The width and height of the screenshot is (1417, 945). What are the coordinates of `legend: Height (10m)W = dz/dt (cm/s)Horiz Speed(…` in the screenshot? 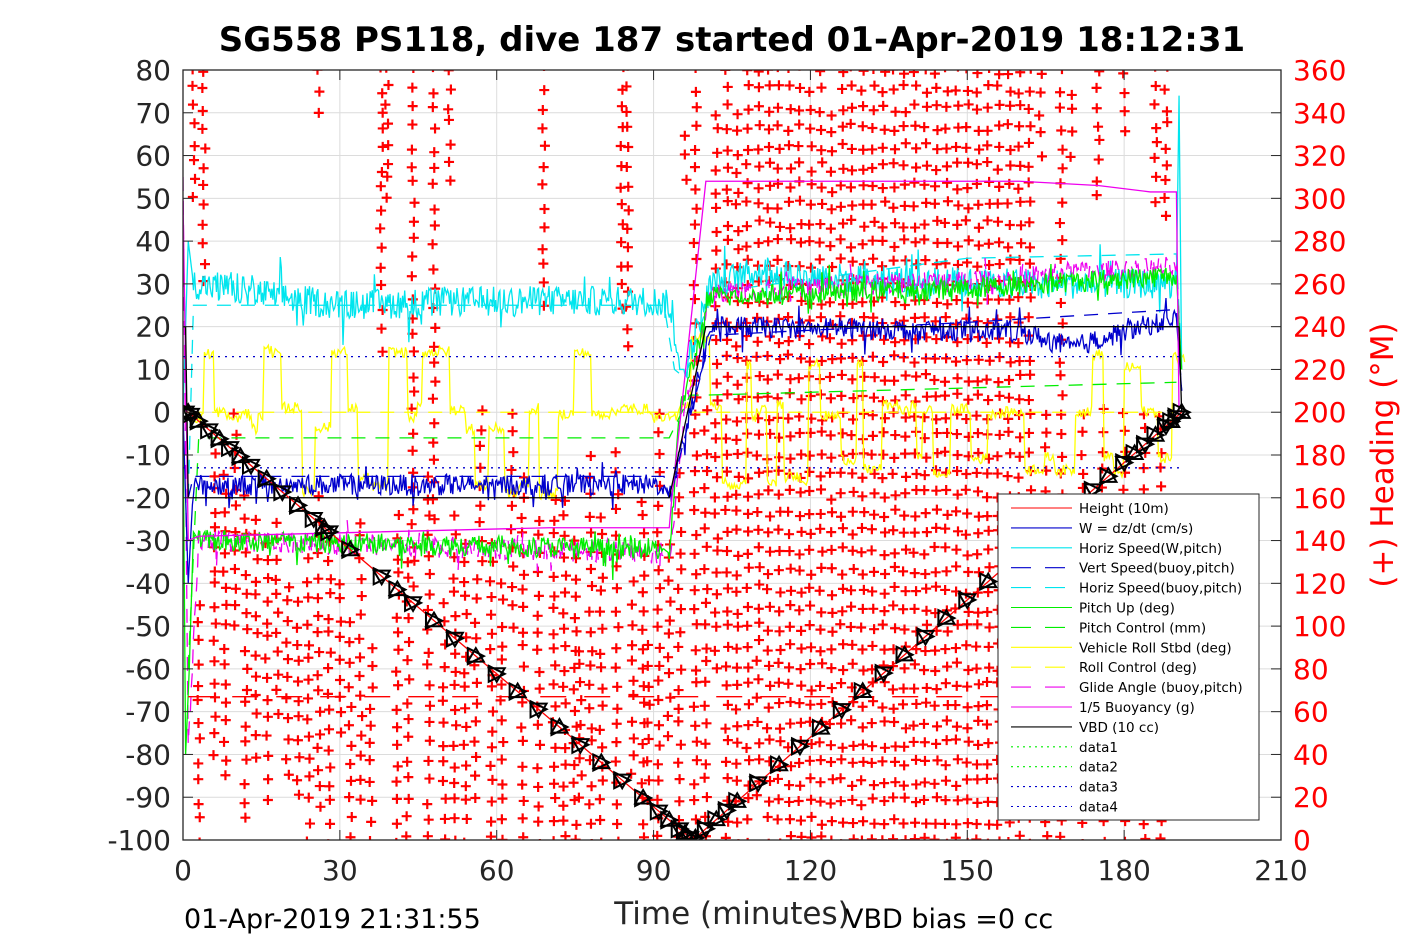 It's located at (1128, 657).